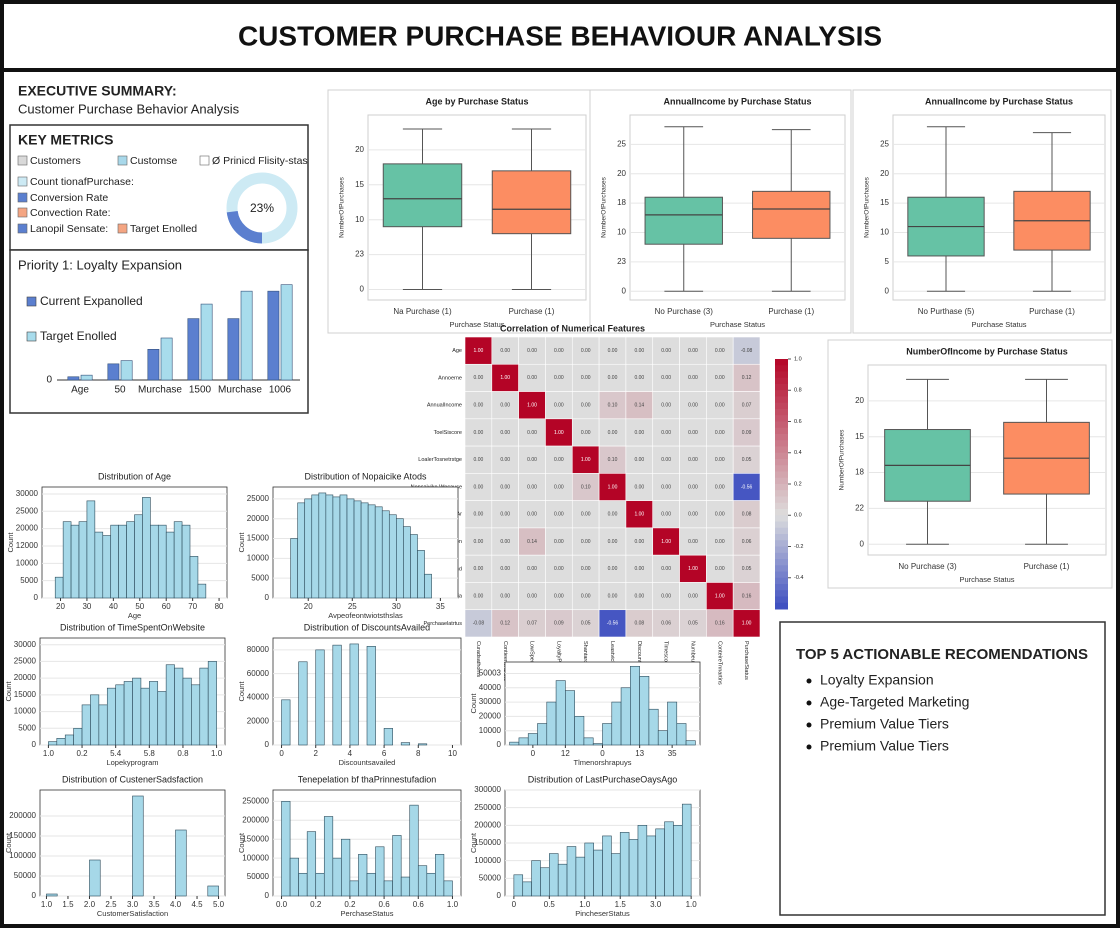 The width and height of the screenshot is (1120, 928). I want to click on y-tick-label: 23, so click(621, 261).